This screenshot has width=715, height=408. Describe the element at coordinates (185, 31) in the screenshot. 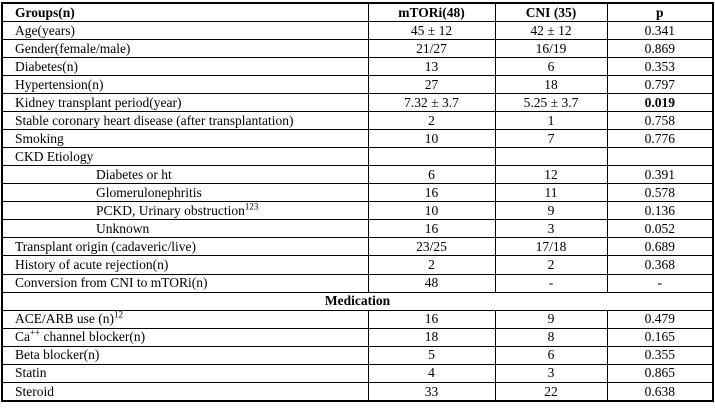

I see `group-label: Age(years)` at that location.